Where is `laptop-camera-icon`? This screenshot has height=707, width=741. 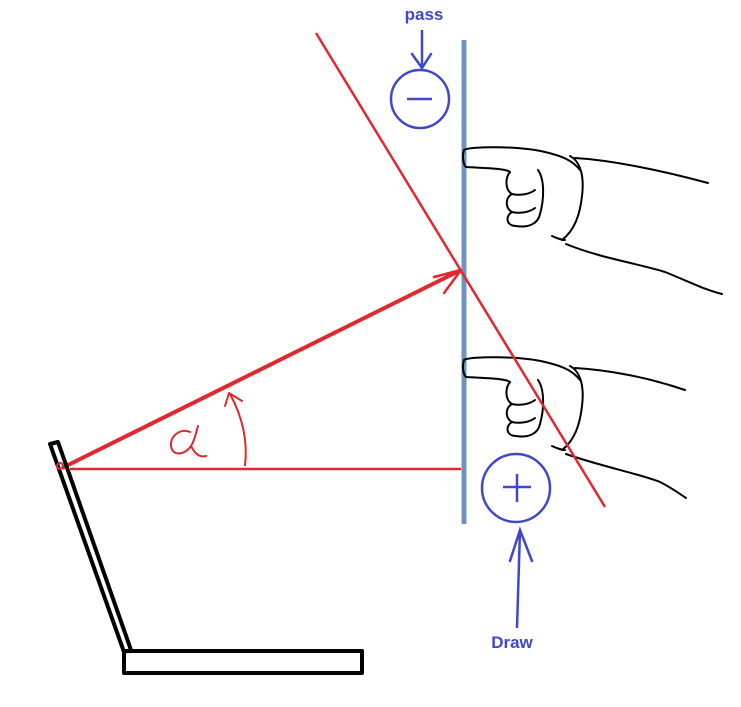 laptop-camera-icon is located at coordinates (60, 466).